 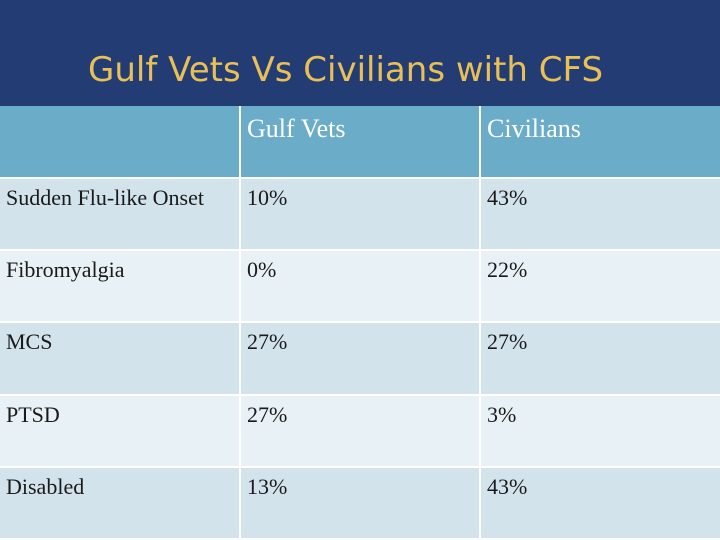 What do you see at coordinates (120, 287) in the screenshot?
I see `row-label: Fibromyalgia` at bounding box center [120, 287].